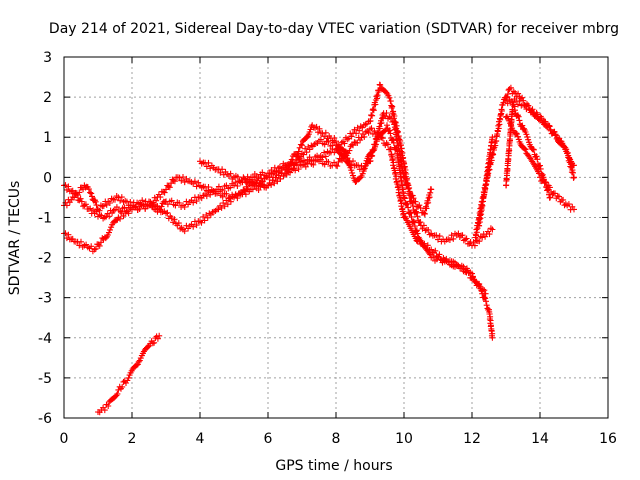 The image size is (640, 480). What do you see at coordinates (45, 299) in the screenshot?
I see `y-tick-label: -3` at bounding box center [45, 299].